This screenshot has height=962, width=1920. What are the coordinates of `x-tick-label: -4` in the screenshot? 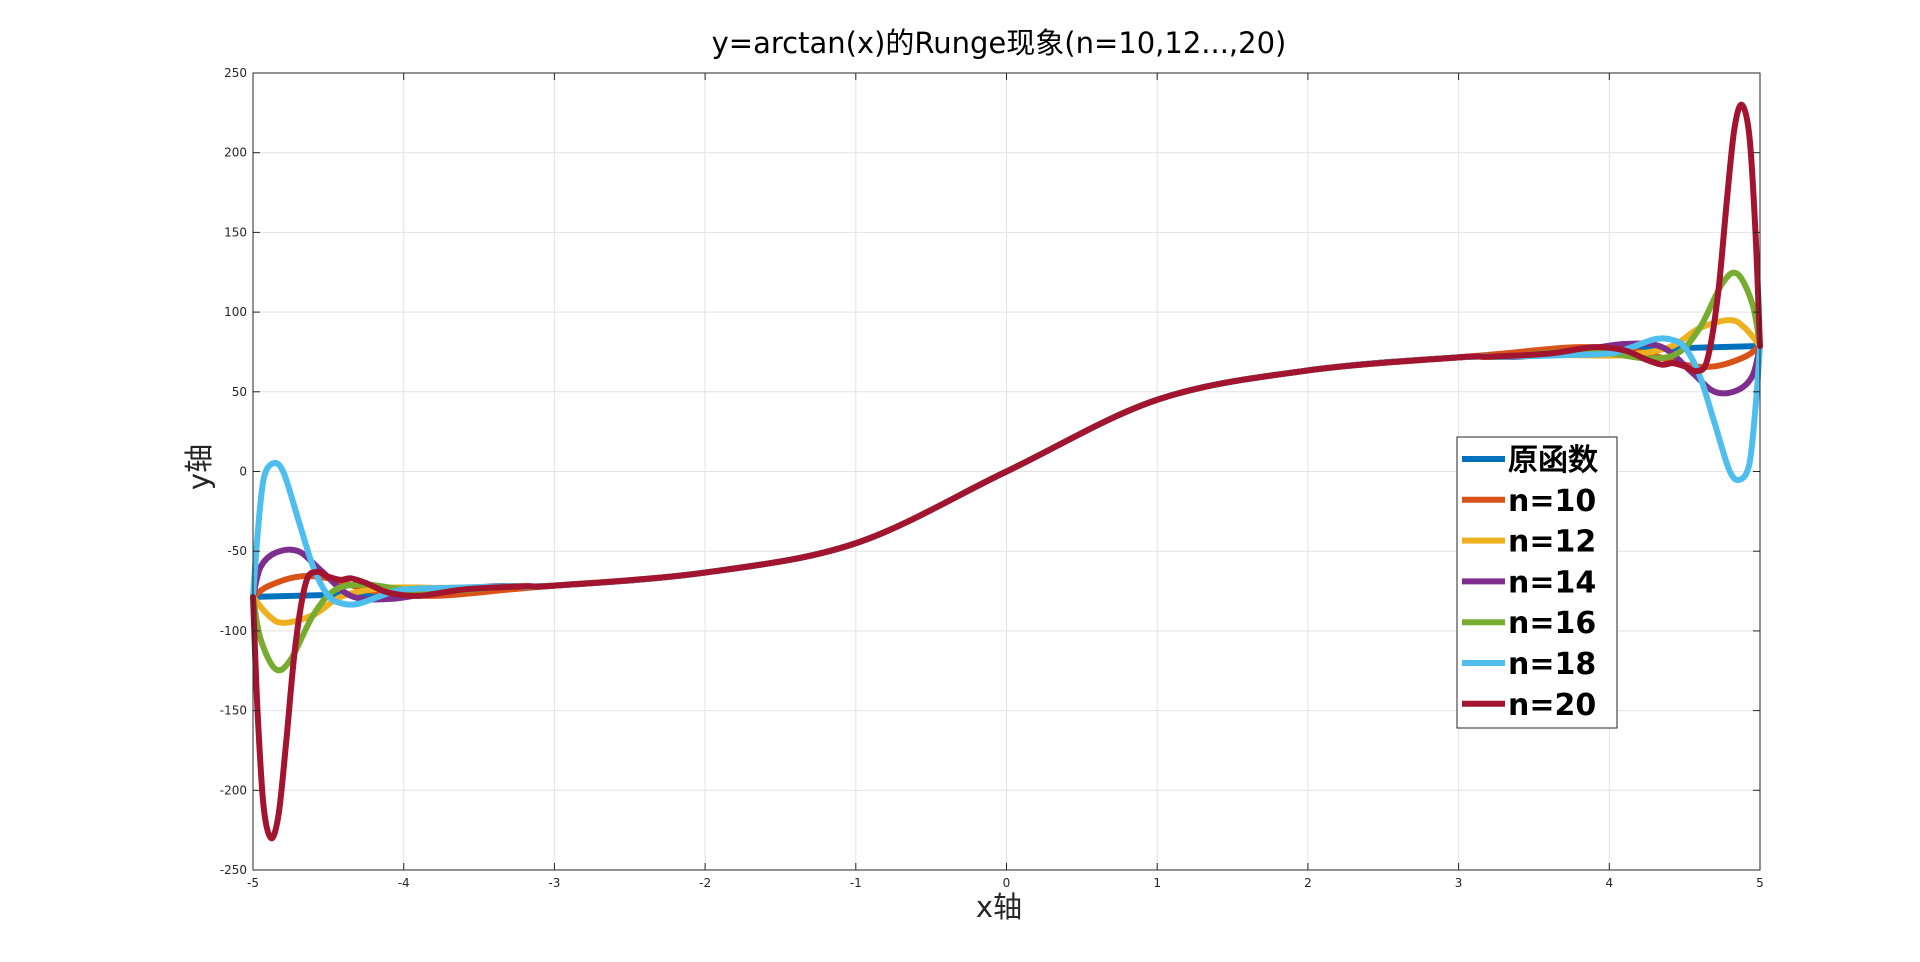 It's located at (404, 883).